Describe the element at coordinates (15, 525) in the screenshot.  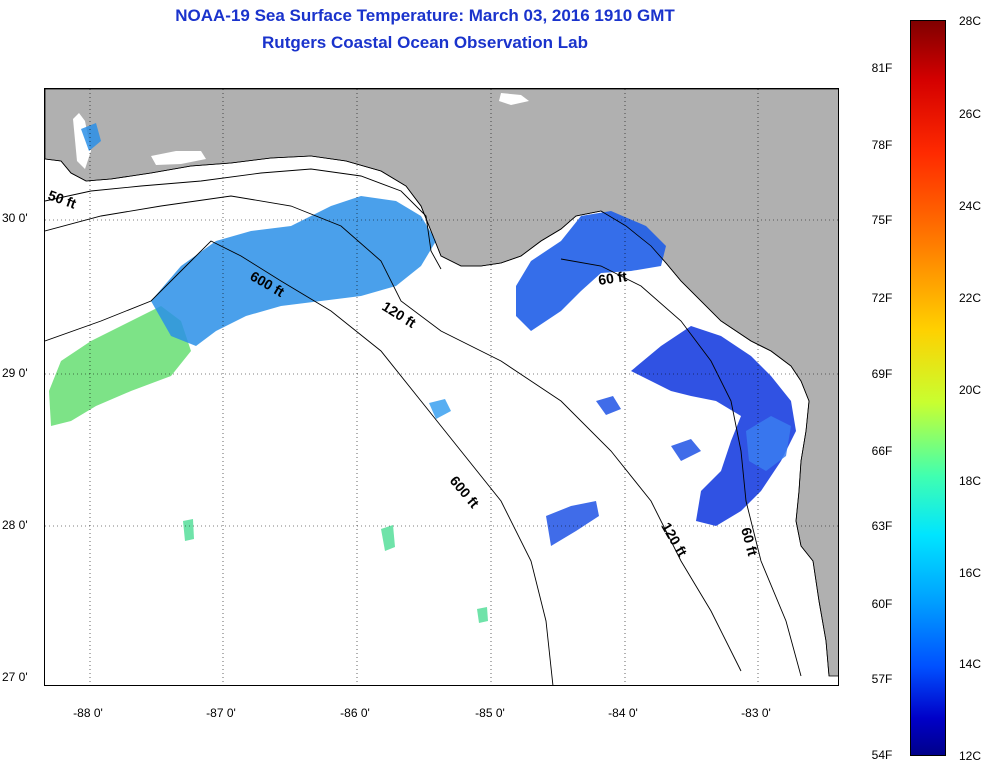
I see `lat-label-28: 28 0'` at that location.